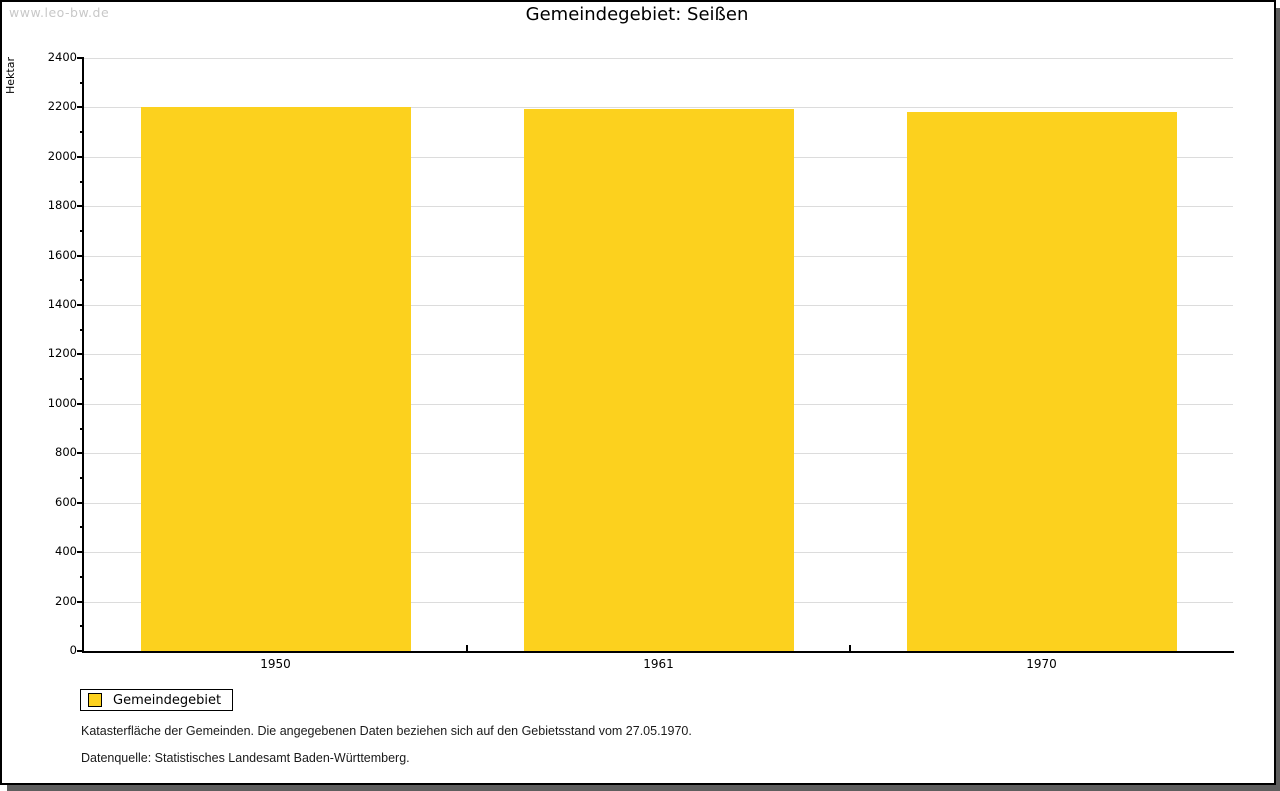 Image resolution: width=1280 pixels, height=791 pixels. I want to click on y-tick-label-1000: 1000, so click(62, 403).